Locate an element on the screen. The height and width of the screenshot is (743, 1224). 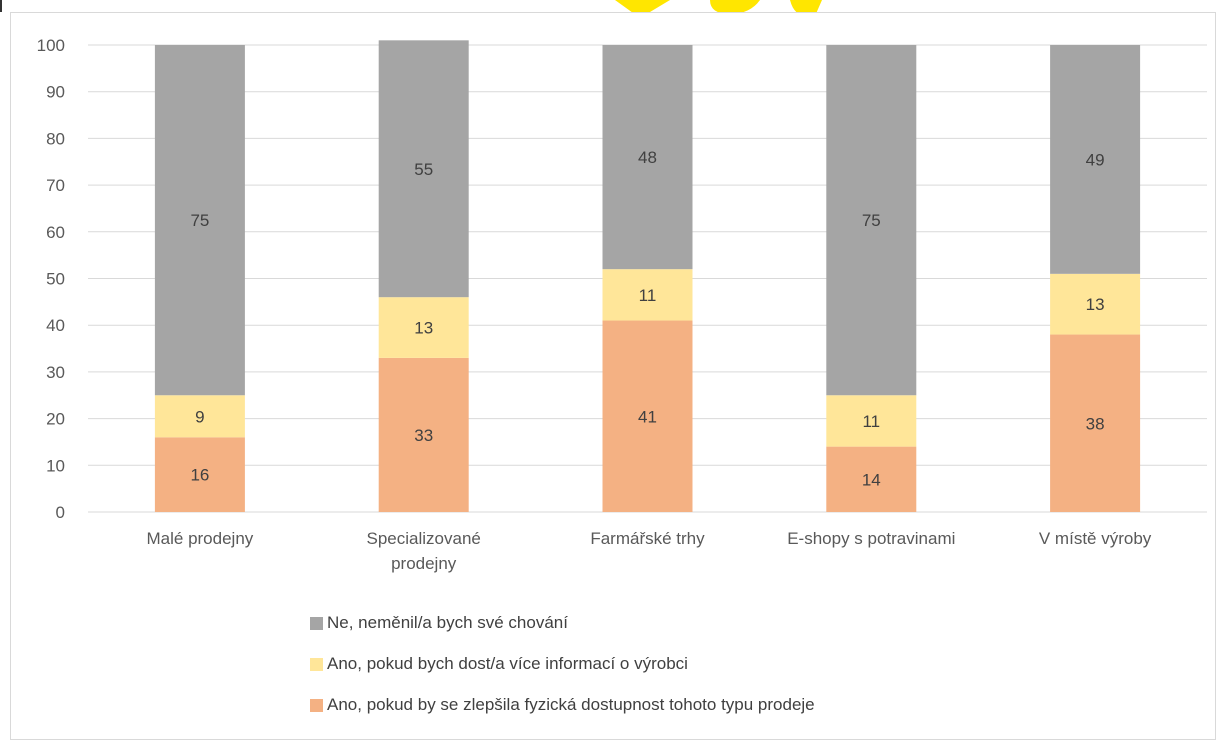
x-tick-label: E-shopy s potravinami is located at coordinates (871, 538).